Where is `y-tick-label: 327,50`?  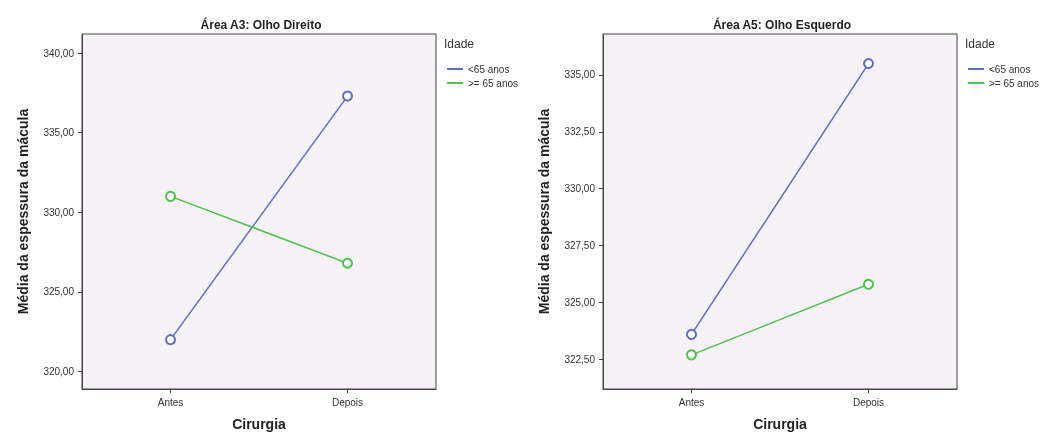 y-tick-label: 327,50 is located at coordinates (580, 246).